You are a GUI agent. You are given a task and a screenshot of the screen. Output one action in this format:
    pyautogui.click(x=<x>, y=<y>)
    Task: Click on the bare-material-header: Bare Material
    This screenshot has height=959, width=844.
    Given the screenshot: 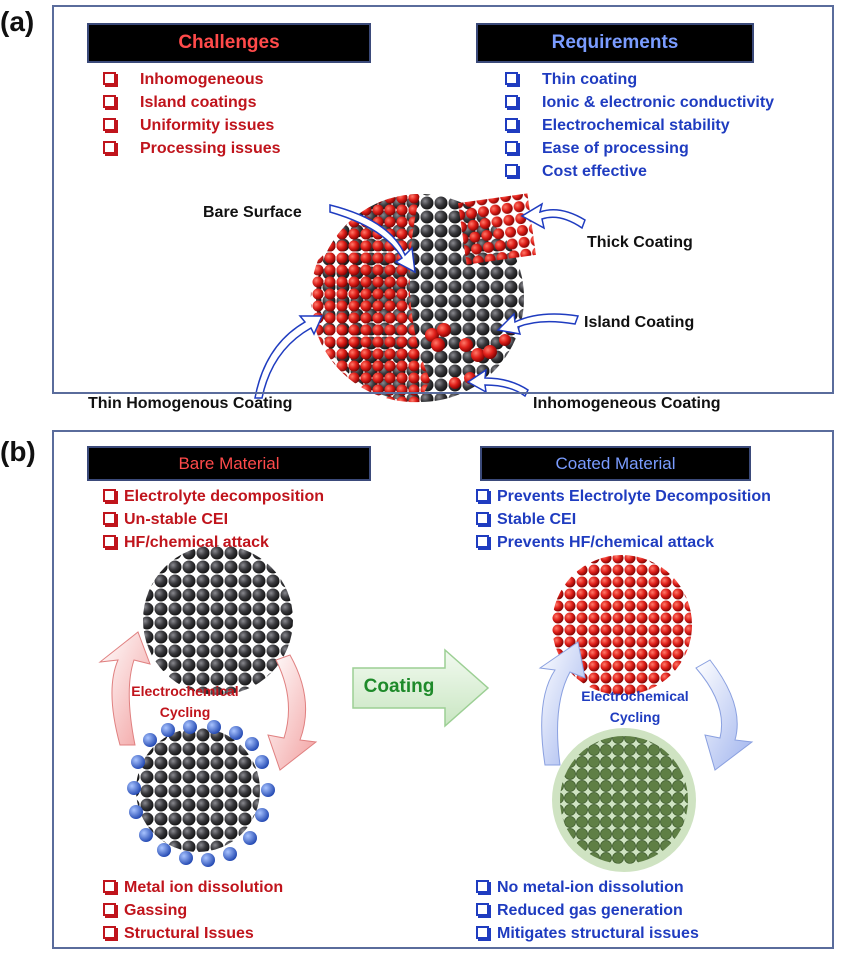 What is the action you would take?
    pyautogui.click(x=229, y=463)
    